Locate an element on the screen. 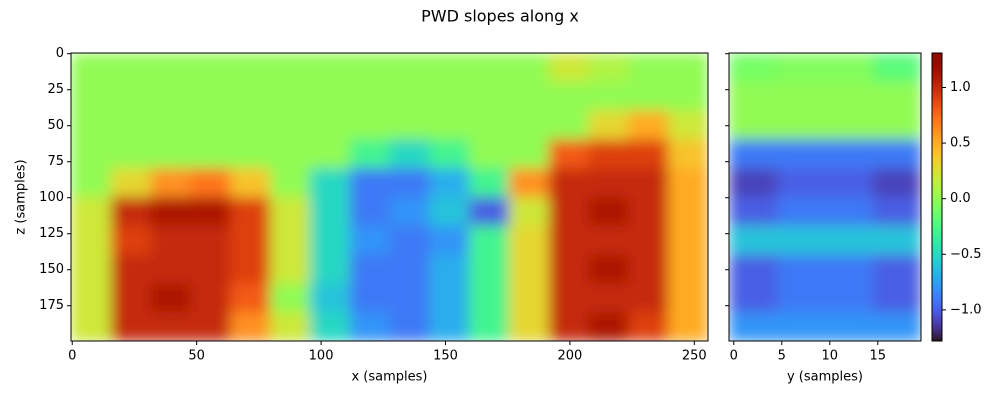 The image size is (1000, 400). x-tick-label: 10 is located at coordinates (830, 356).